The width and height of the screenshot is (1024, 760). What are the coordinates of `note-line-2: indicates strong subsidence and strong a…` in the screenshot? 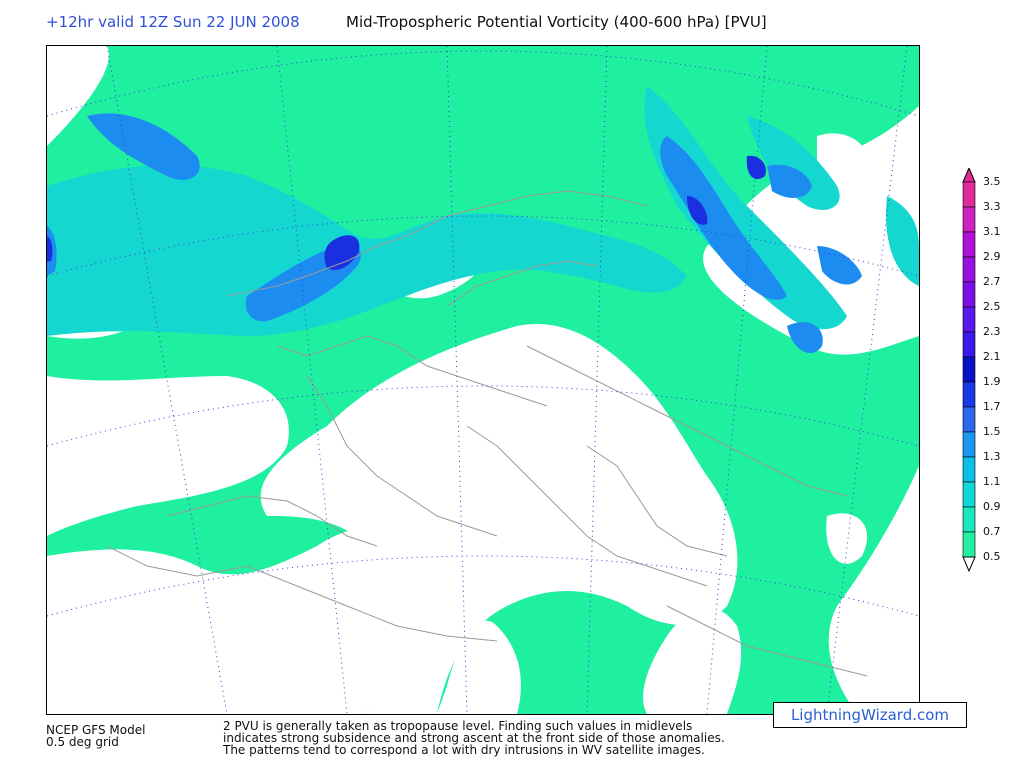 It's located at (474, 738).